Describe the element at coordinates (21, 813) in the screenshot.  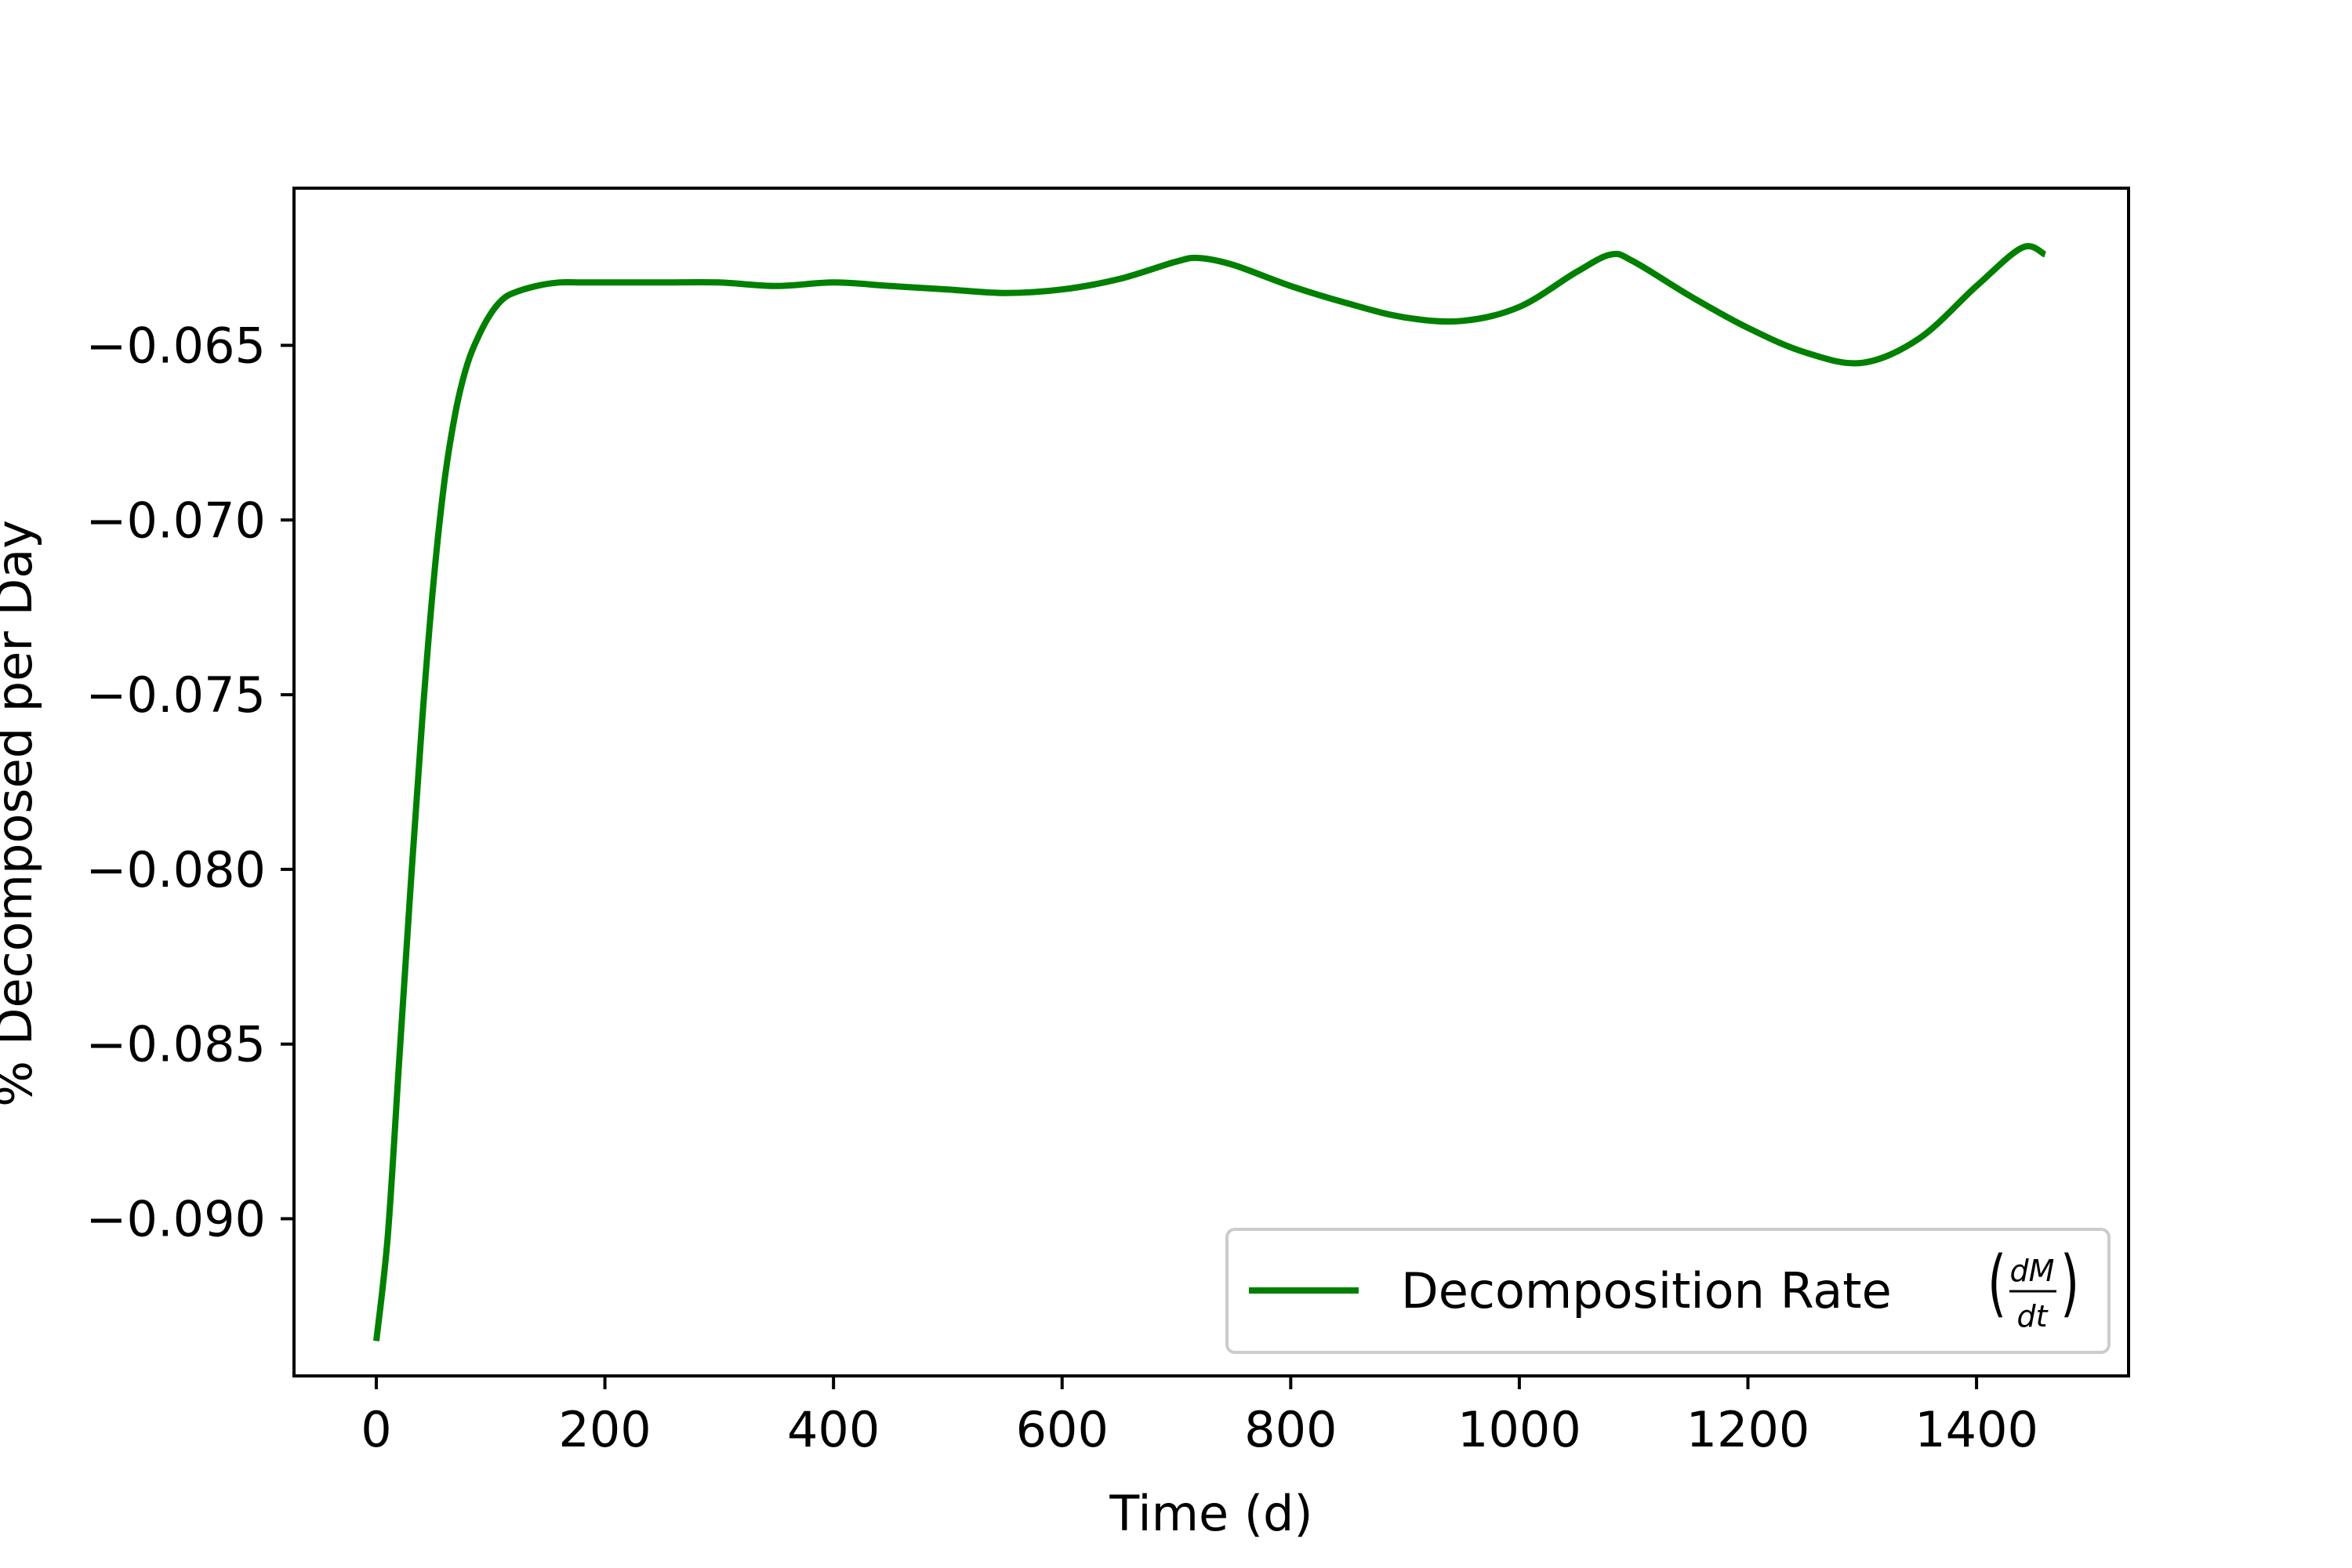
I see `y-axis-label: % Decomposed per Day` at that location.